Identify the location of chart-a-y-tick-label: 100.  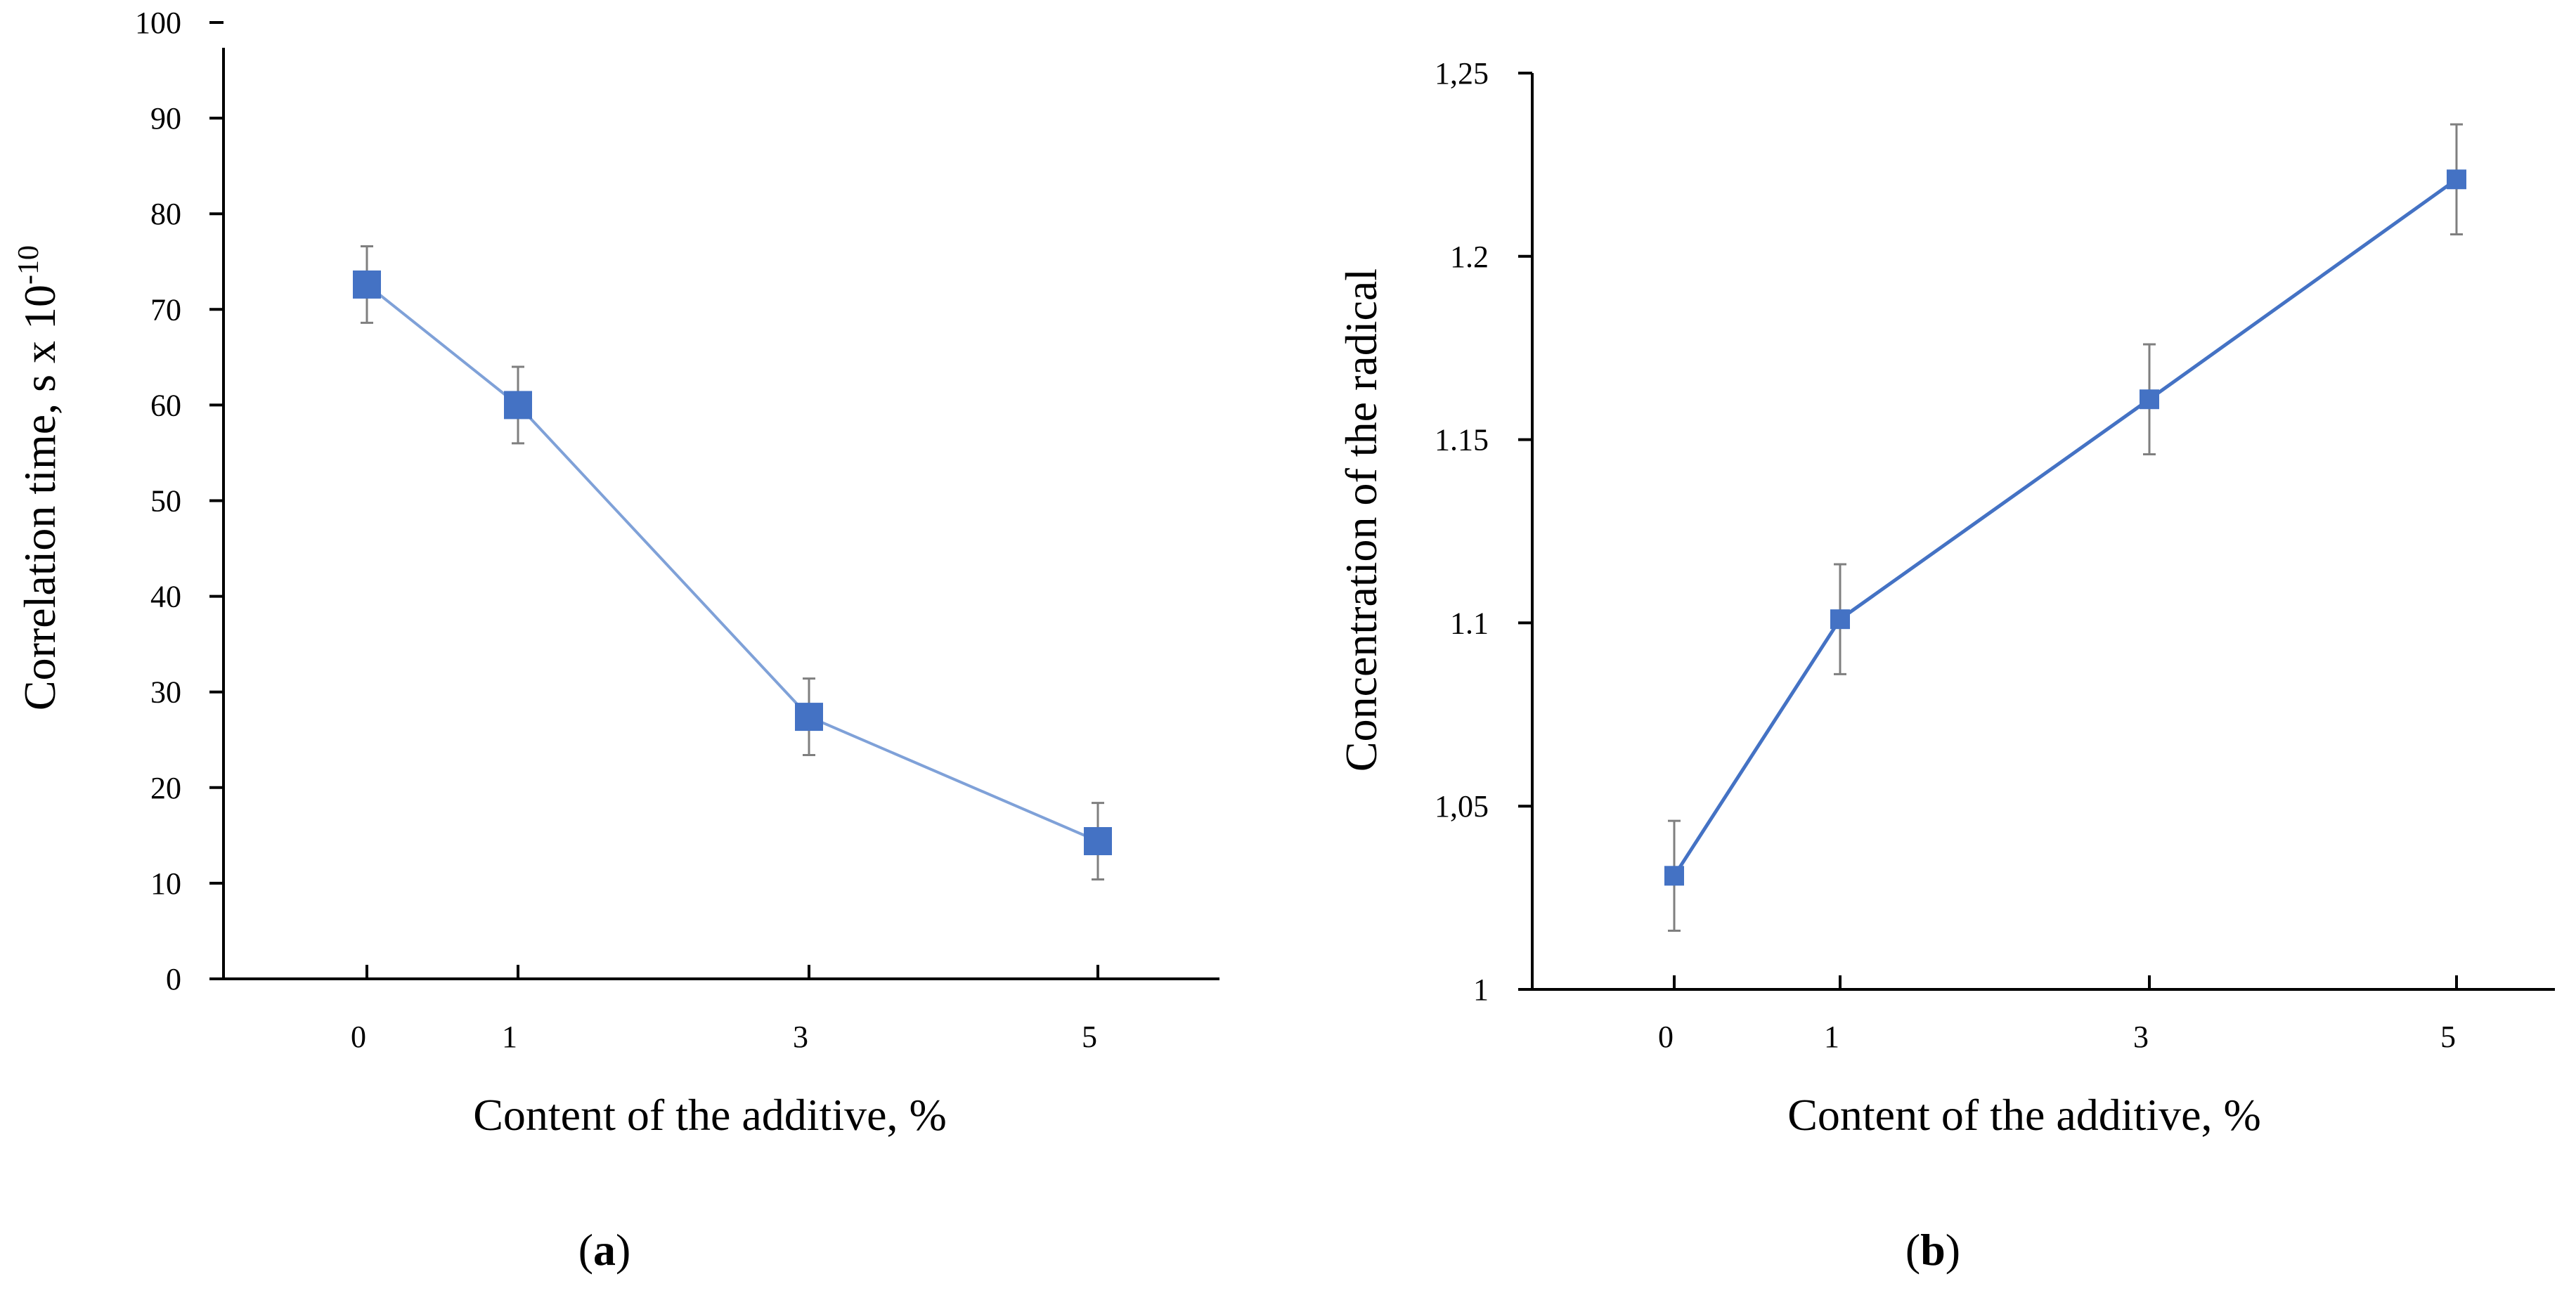
(158, 23).